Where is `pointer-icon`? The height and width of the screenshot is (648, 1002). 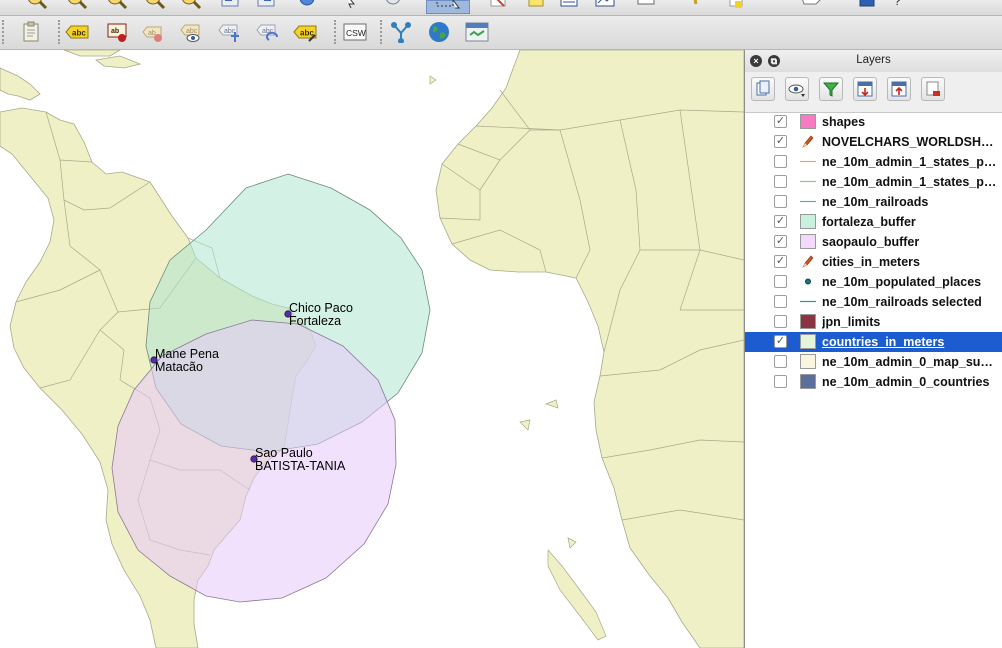 pointer-icon is located at coordinates (349, 7).